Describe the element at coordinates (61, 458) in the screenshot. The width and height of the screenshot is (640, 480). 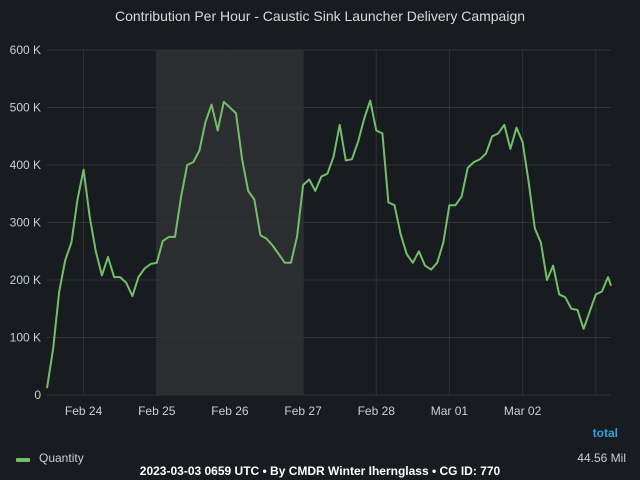
I see `legend-series-name: Quantity` at that location.